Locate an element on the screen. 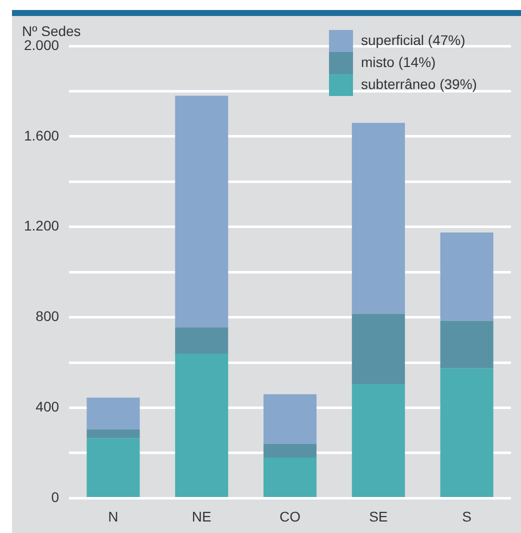 The image size is (521, 533). y-tick-label: 1.200 is located at coordinates (42, 226).